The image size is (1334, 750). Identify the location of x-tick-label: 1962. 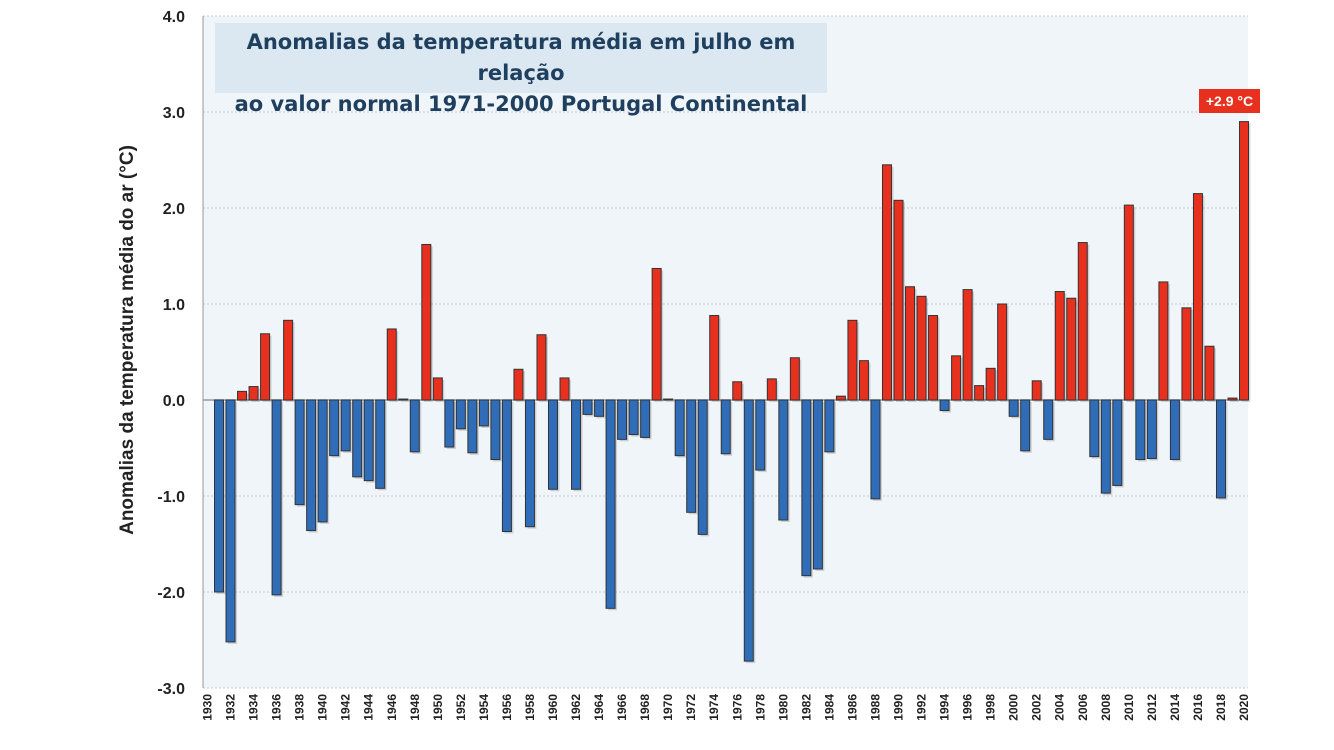
(576, 707).